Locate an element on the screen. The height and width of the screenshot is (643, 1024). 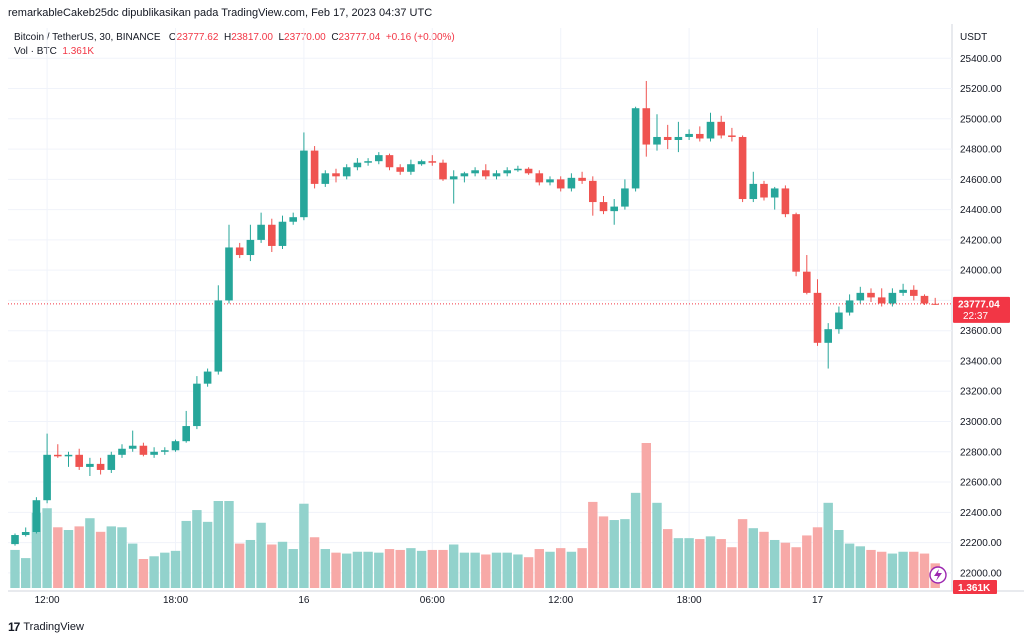
x-tick-label: 06:00 is located at coordinates (432, 600).